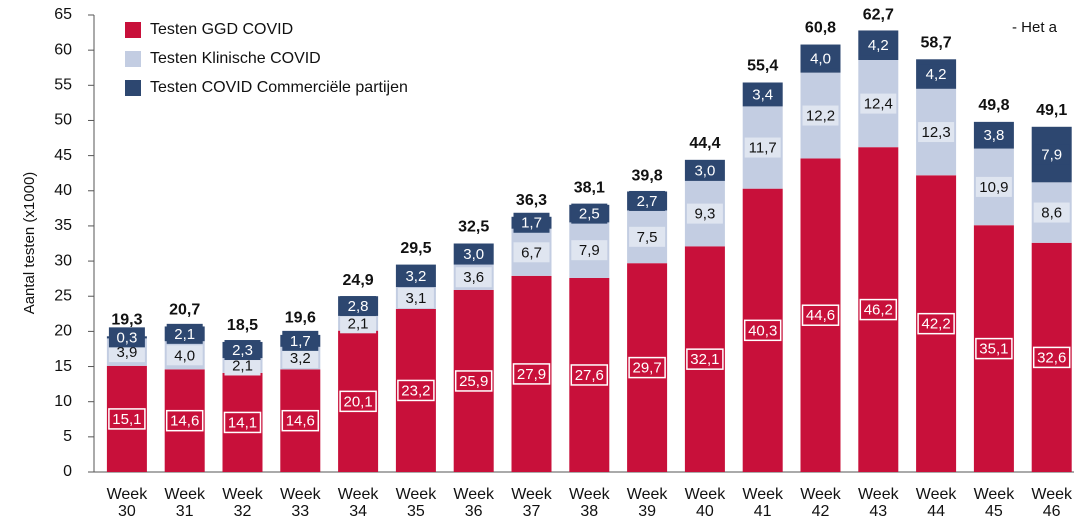 Image resolution: width=1074 pixels, height=529 pixels. I want to click on value-label: 0,3, so click(126, 337).